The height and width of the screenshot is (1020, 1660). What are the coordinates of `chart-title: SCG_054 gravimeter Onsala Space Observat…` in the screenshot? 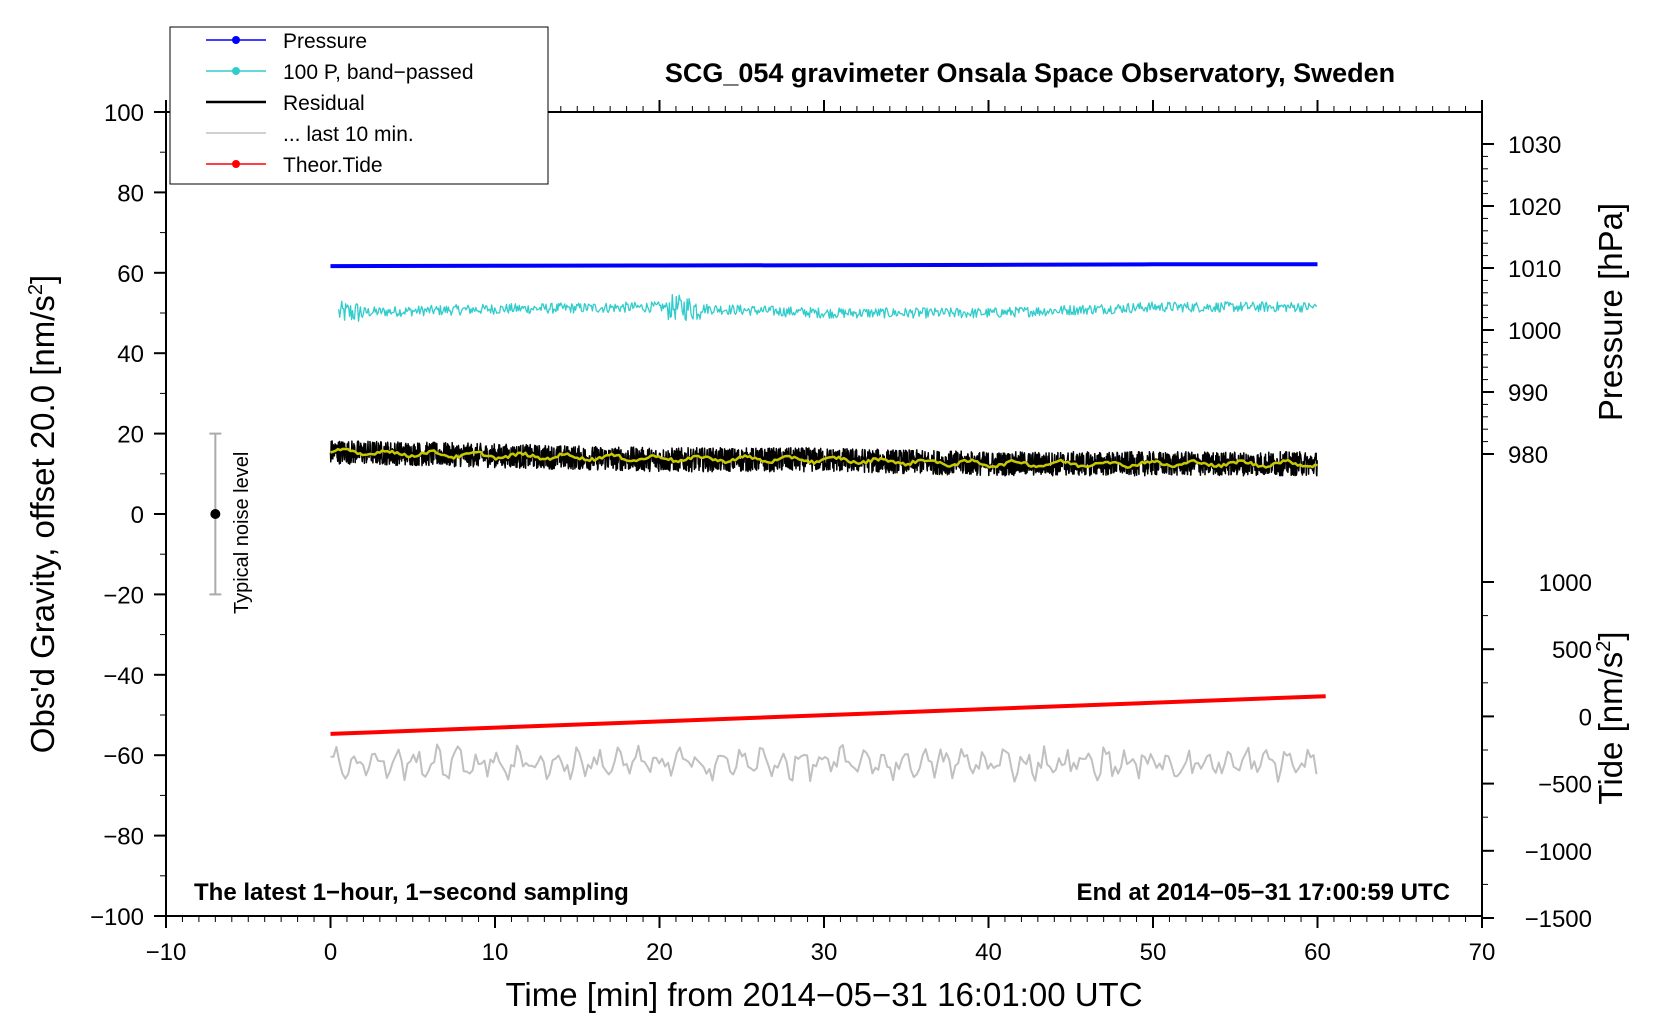 It's located at (1030, 73).